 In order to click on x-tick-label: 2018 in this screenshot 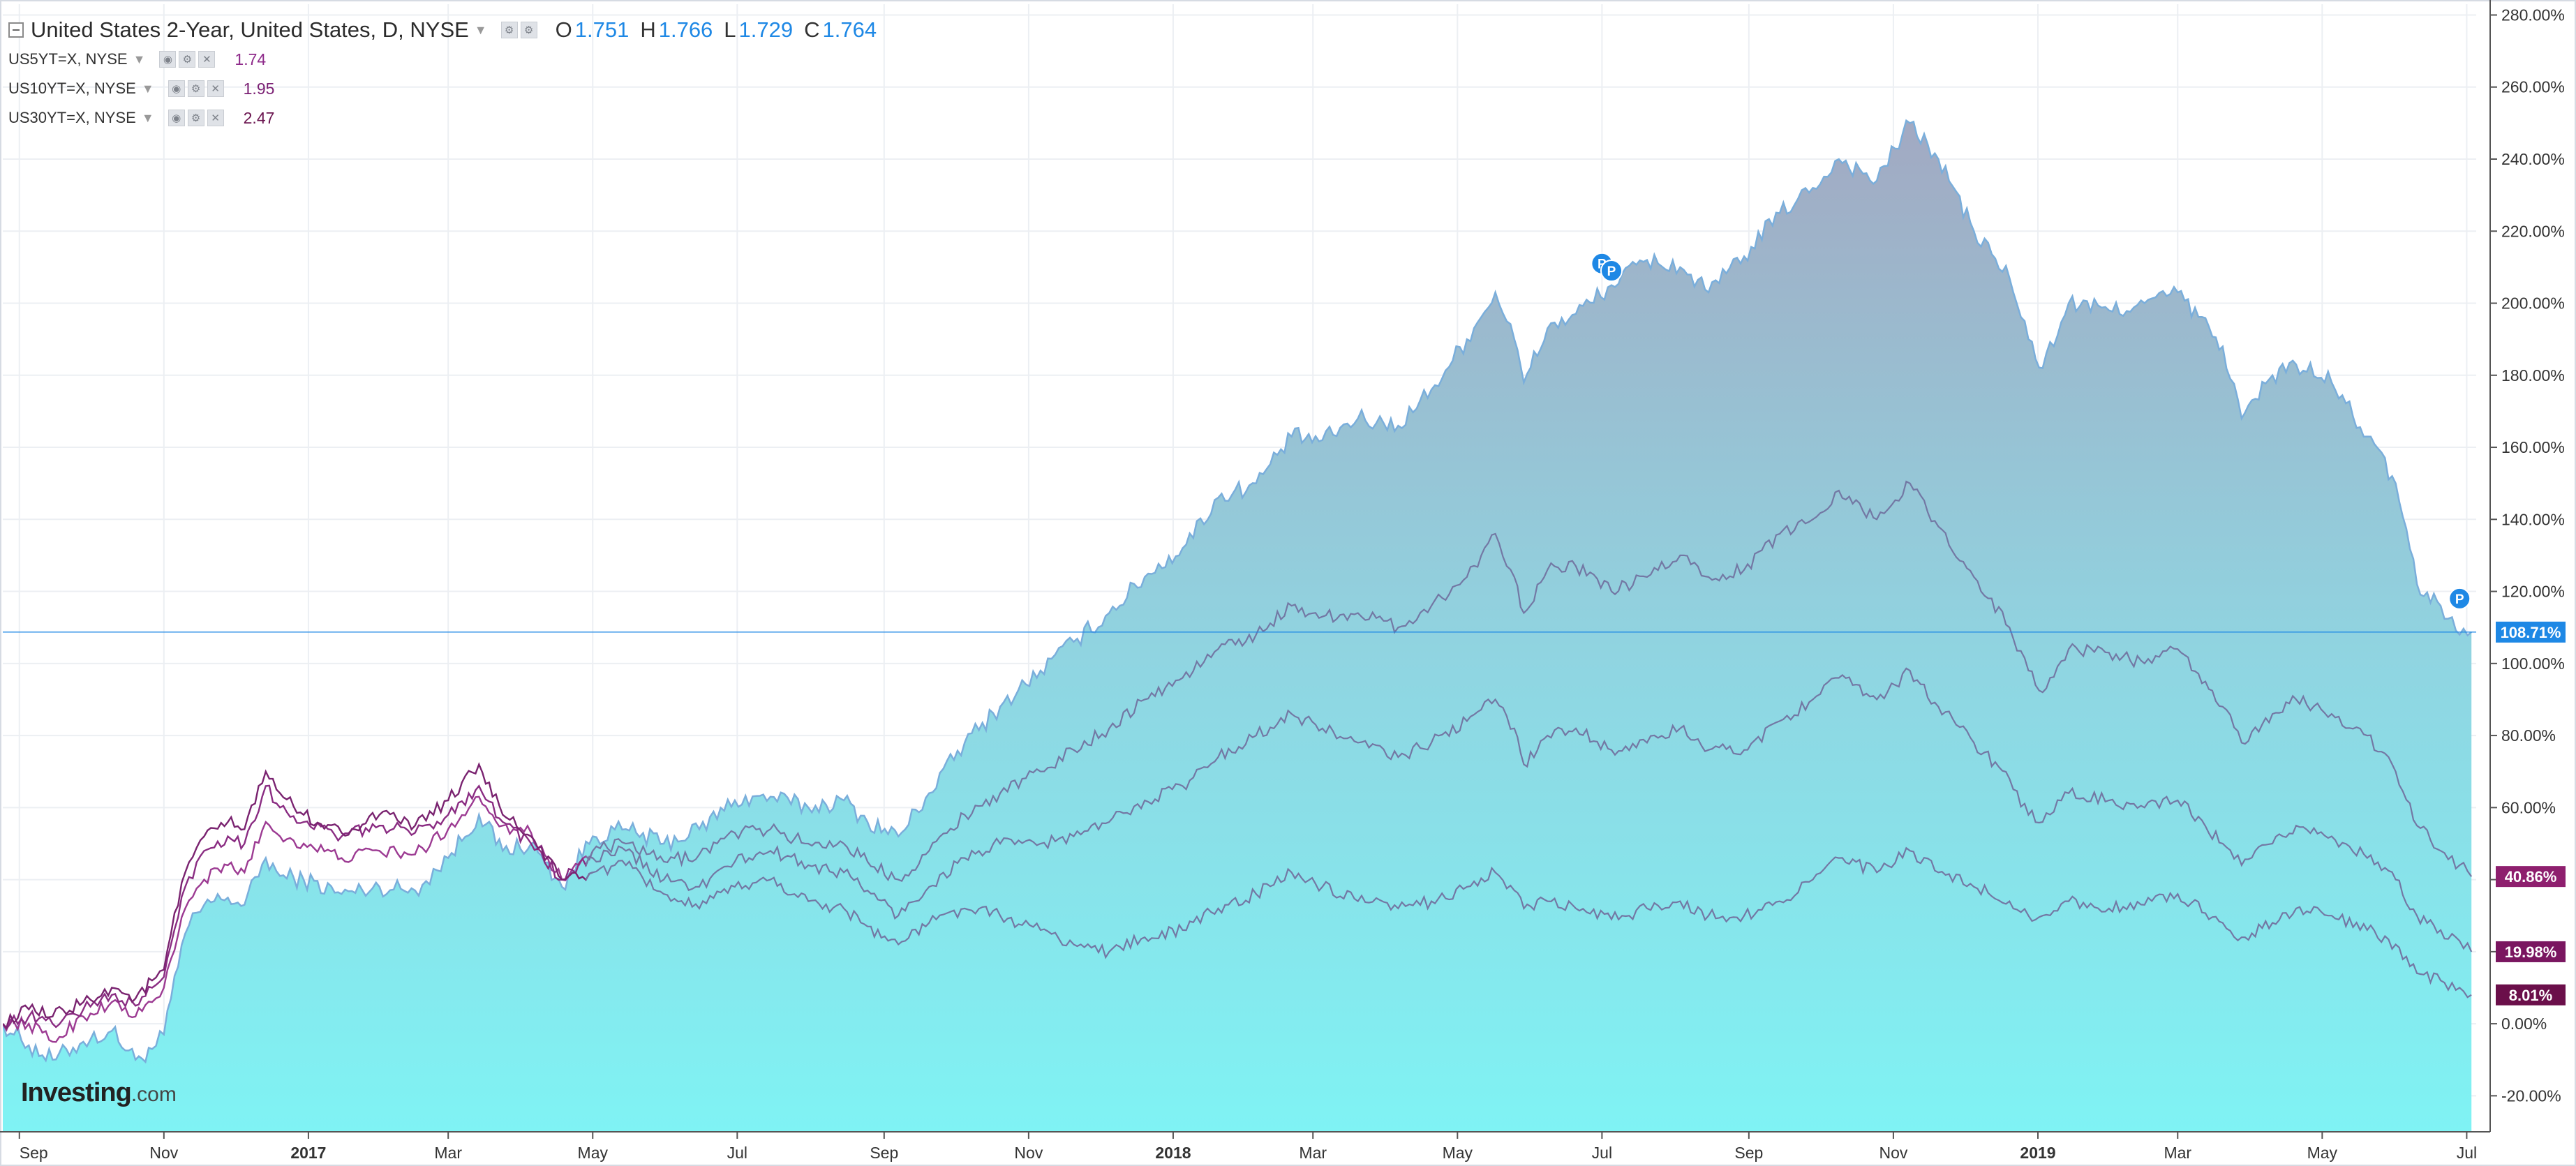, I will do `click(1173, 1153)`.